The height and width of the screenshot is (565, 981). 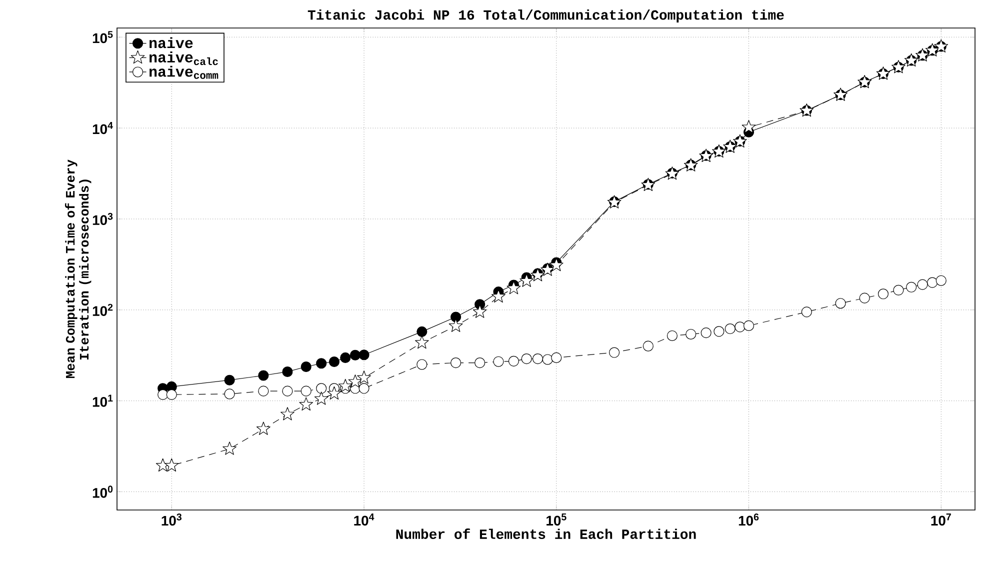 What do you see at coordinates (546, 533) in the screenshot?
I see `x-axis-title: Number of Elements in Each Partition` at bounding box center [546, 533].